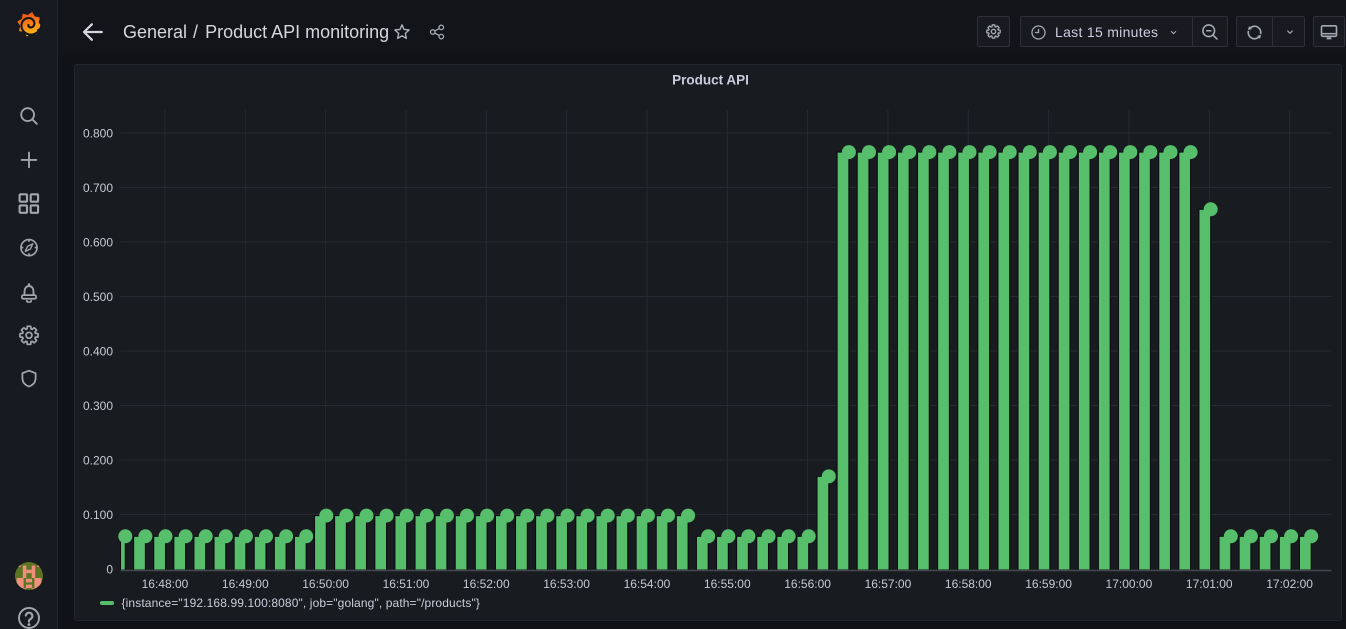 The image size is (1346, 629). What do you see at coordinates (727, 584) in the screenshot?
I see `svg-text: 16:55:00` at bounding box center [727, 584].